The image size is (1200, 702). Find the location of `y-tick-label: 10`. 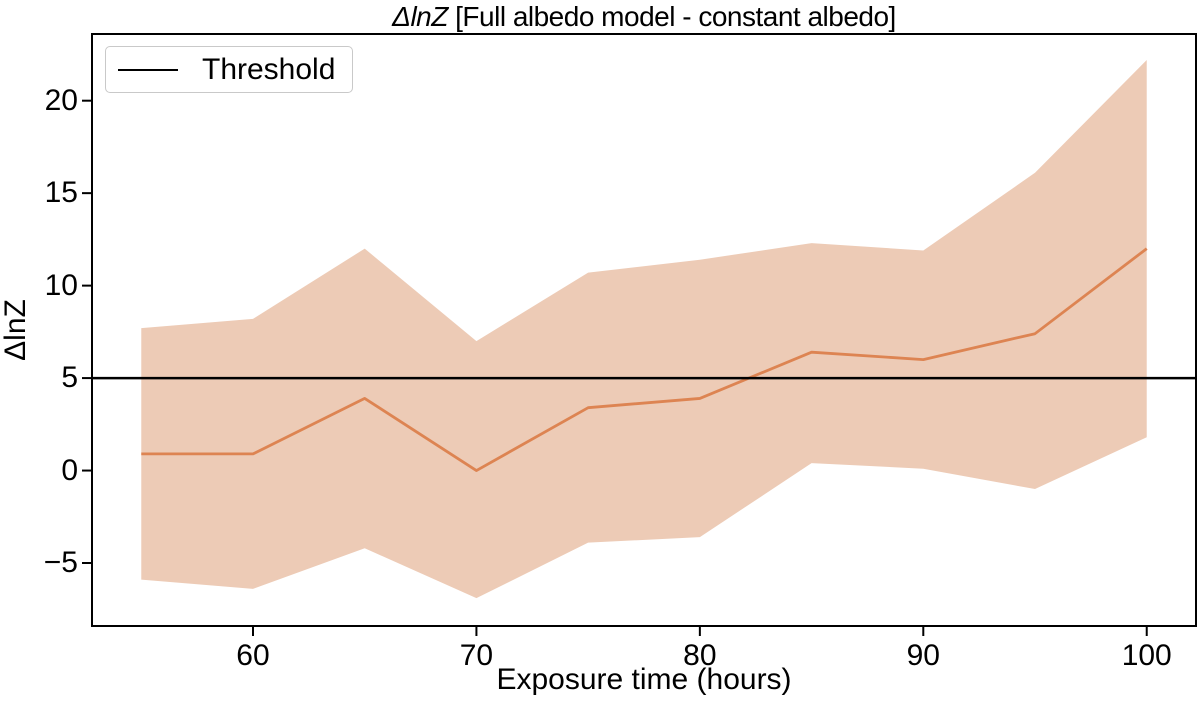

y-tick-label: 10 is located at coordinates (61, 285).